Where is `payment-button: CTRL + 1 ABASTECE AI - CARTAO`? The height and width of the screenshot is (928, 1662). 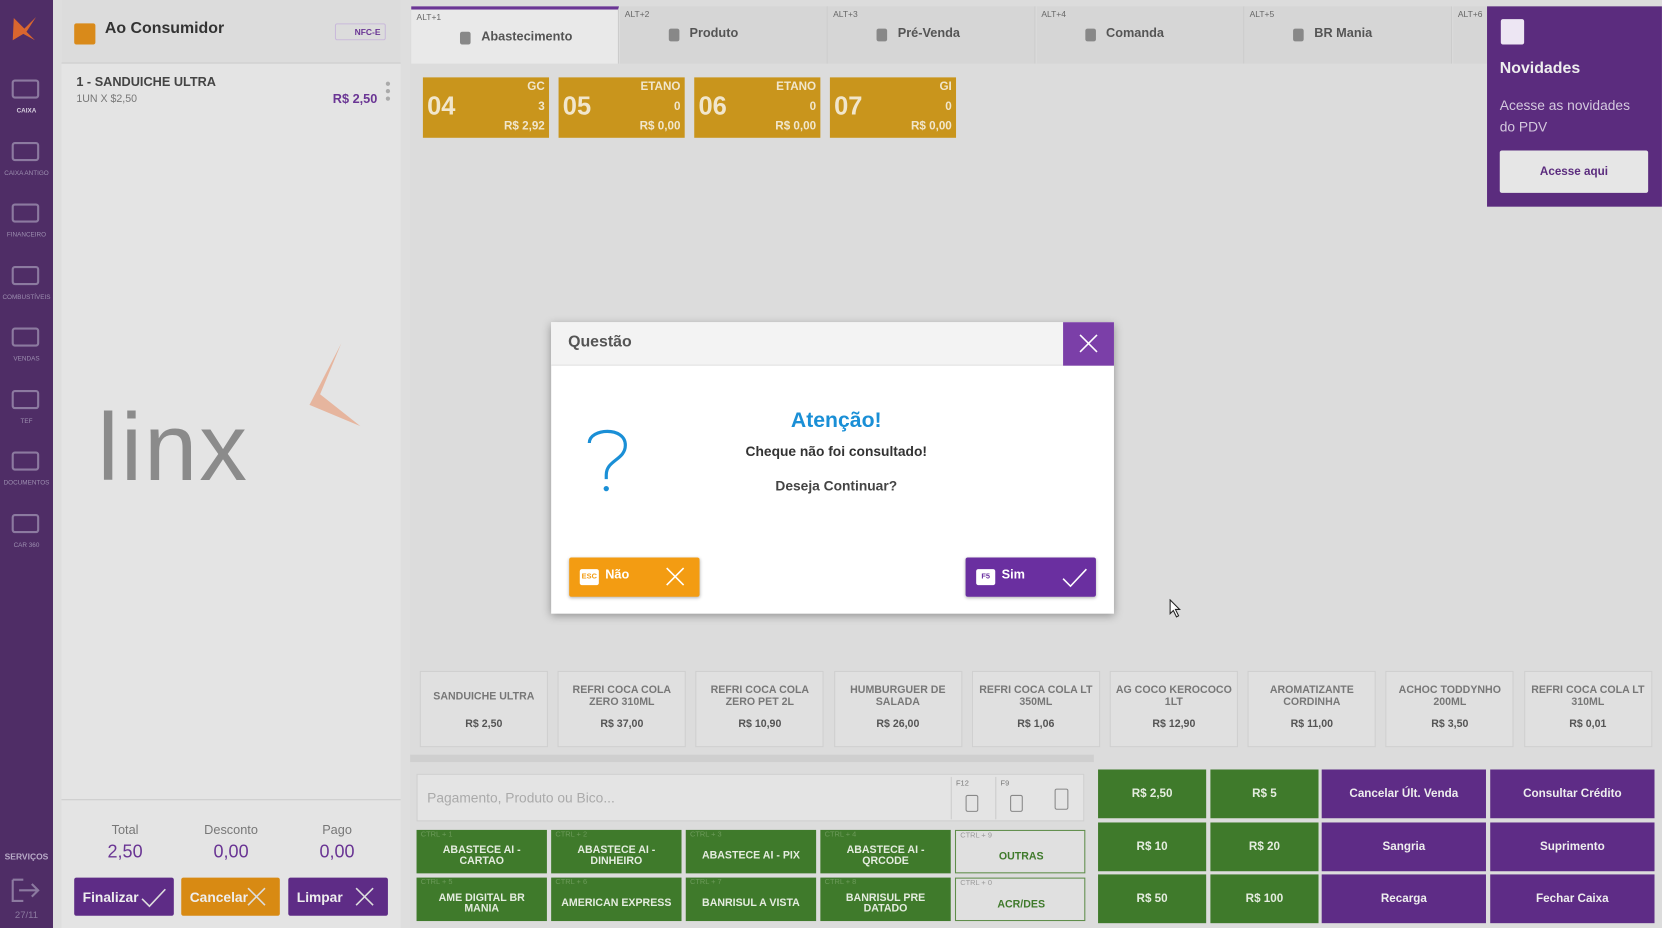 payment-button: CTRL + 1 ABASTECE AI - CARTAO is located at coordinates (481, 851).